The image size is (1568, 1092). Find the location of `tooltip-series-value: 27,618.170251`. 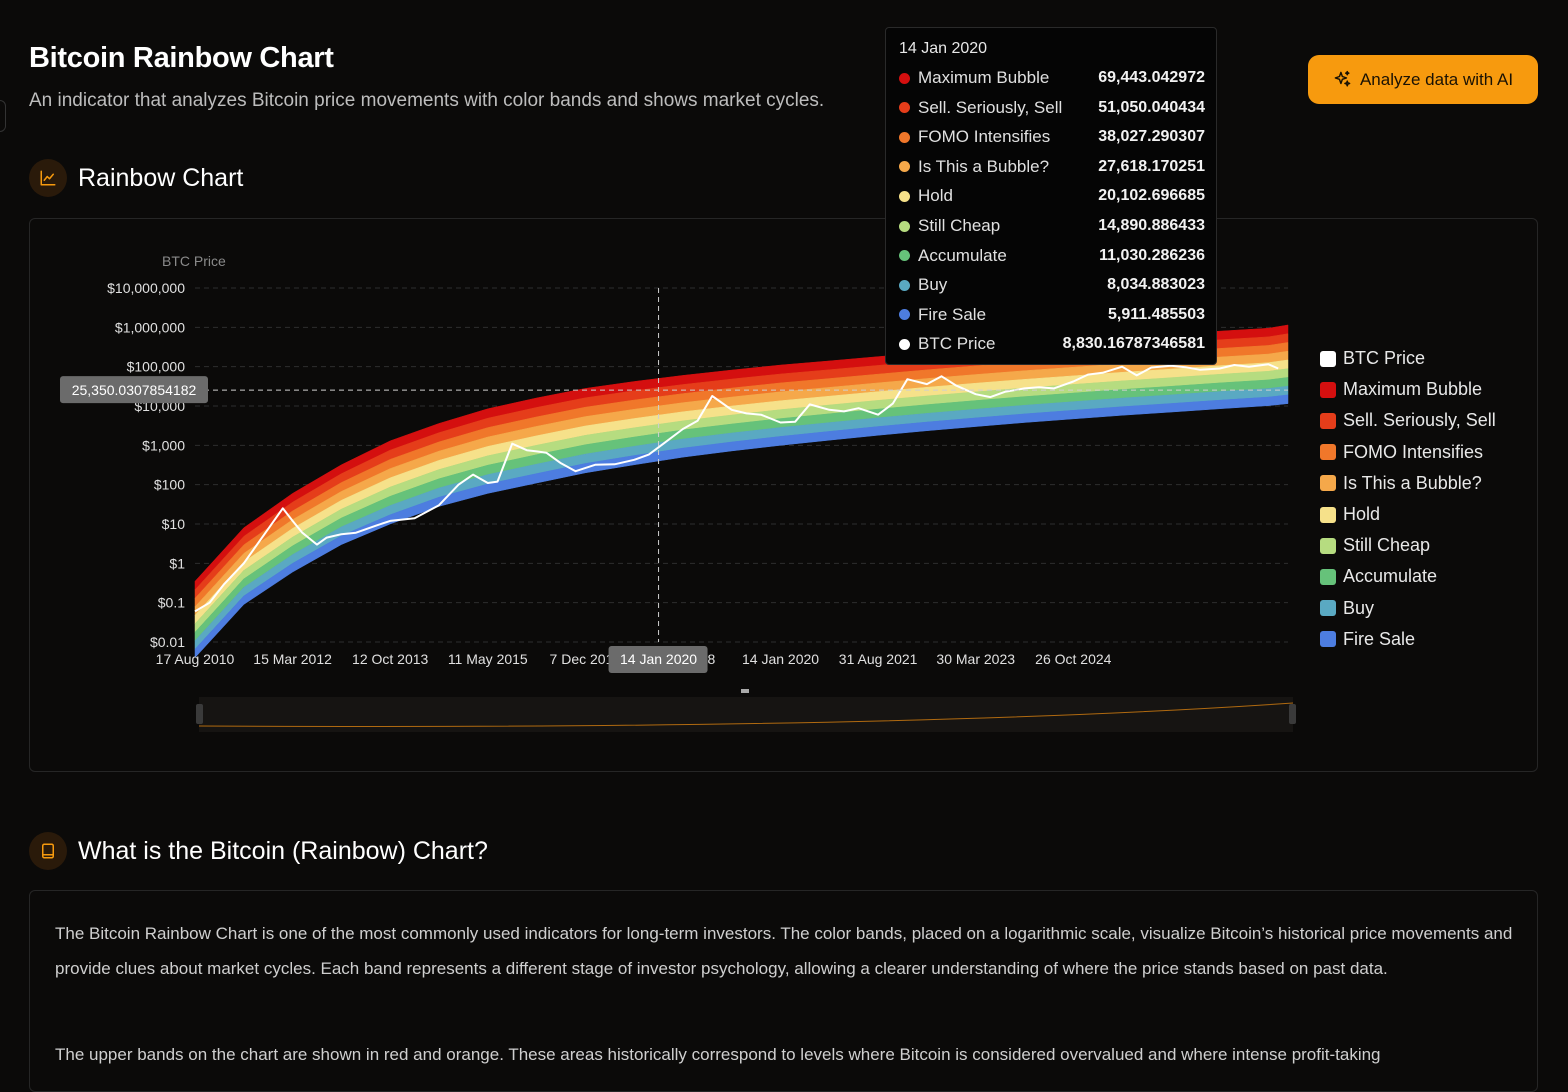

tooltip-series-value: 27,618.170251 is located at coordinates (1151, 166).